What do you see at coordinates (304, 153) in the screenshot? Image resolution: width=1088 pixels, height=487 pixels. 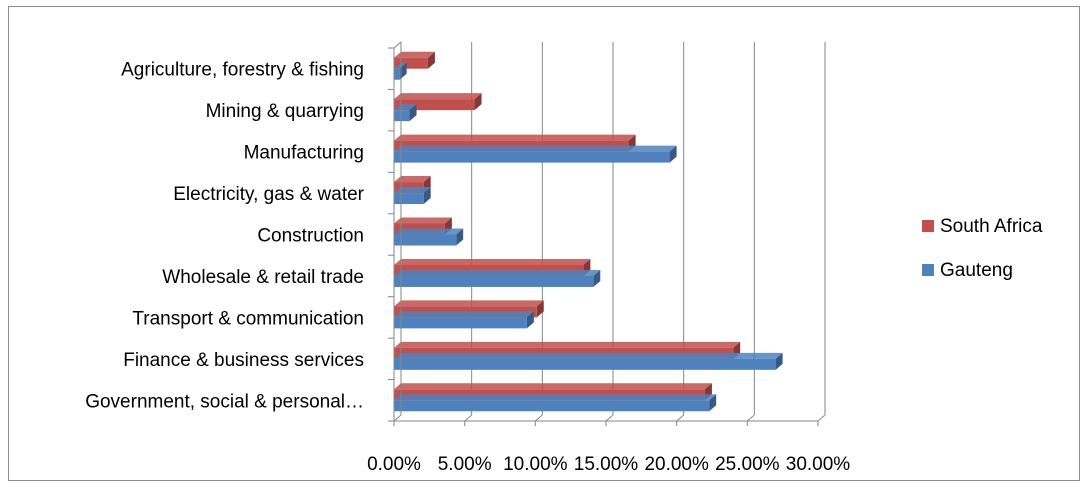 I see `category-label: Manufacturing` at bounding box center [304, 153].